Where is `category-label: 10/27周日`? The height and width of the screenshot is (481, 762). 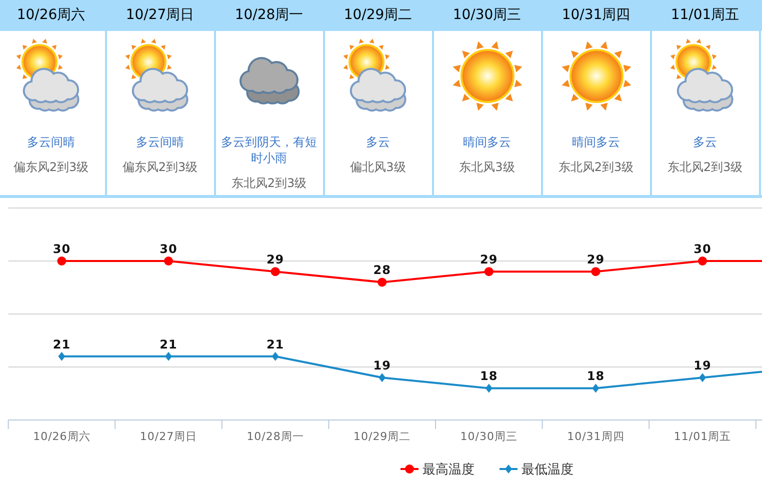
category-label: 10/27周日 is located at coordinates (160, 15).